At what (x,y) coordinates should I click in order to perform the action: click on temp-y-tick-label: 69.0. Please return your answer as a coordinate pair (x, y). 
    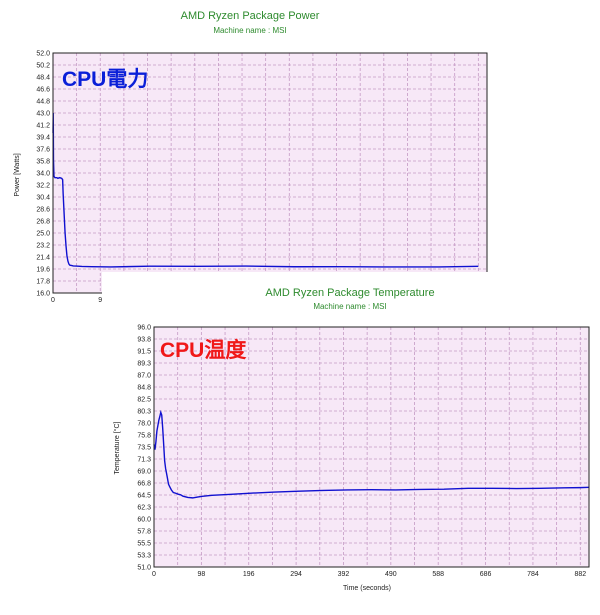
    Looking at the image, I should click on (144, 472).